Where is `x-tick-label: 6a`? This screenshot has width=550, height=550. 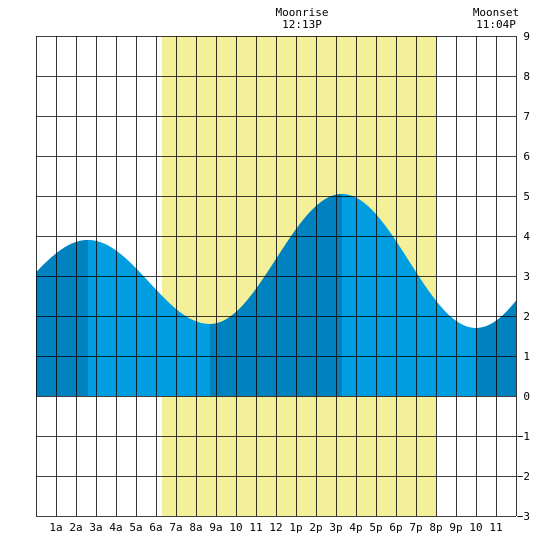 x-tick-label: 6a is located at coordinates (155, 527).